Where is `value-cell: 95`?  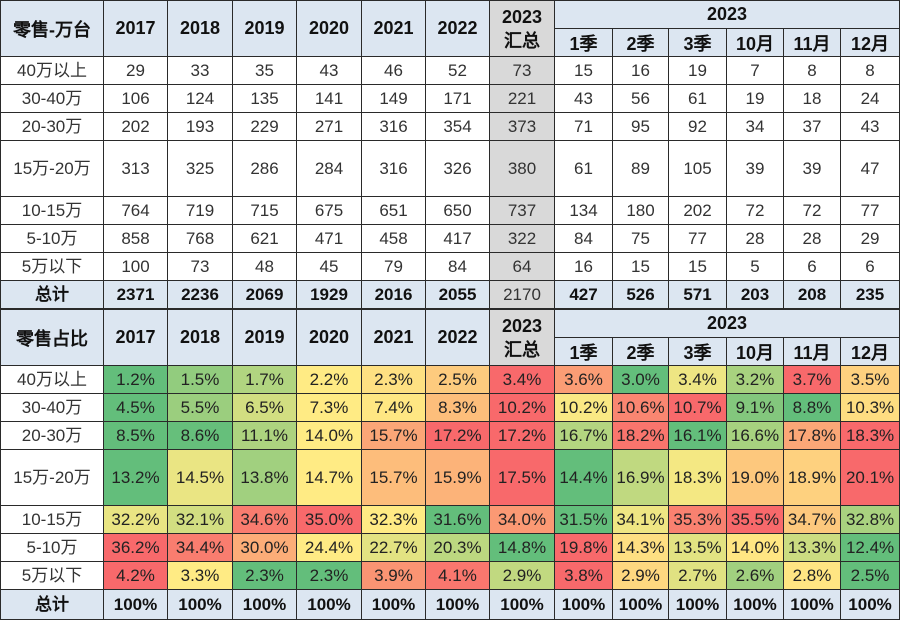 value-cell: 95 is located at coordinates (640, 126).